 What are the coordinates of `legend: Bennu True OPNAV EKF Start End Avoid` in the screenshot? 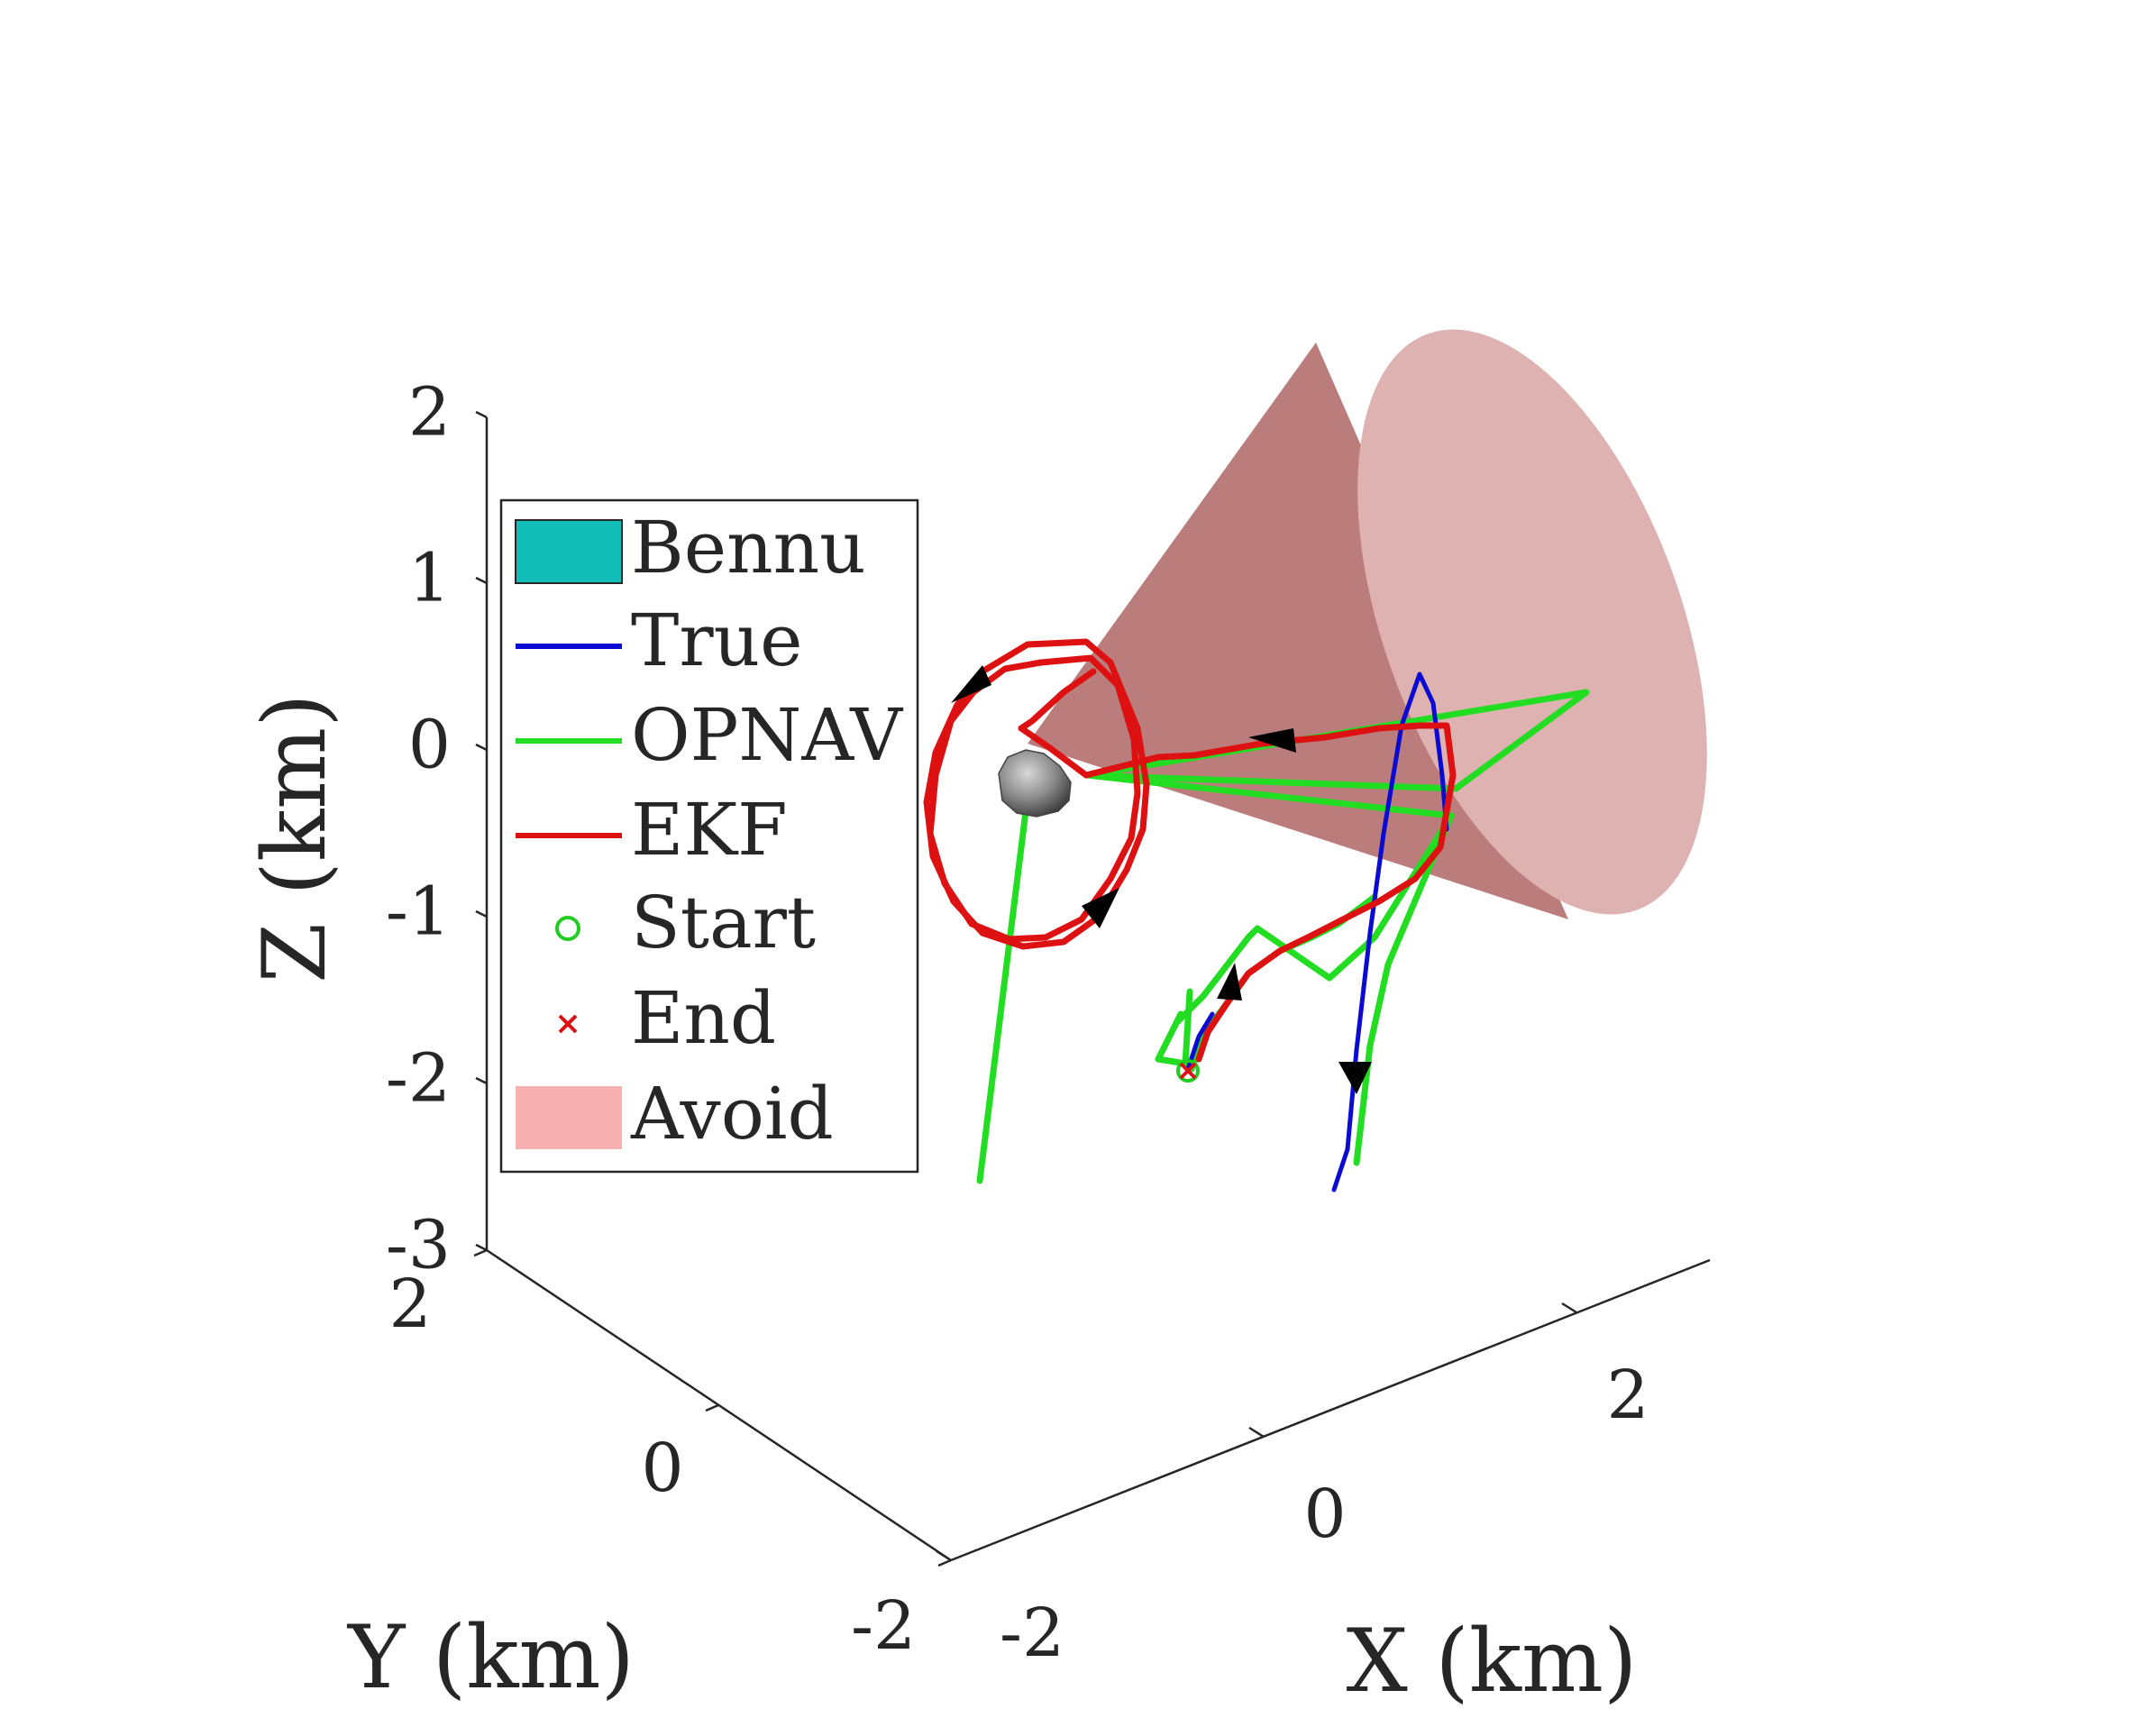 It's located at (709, 836).